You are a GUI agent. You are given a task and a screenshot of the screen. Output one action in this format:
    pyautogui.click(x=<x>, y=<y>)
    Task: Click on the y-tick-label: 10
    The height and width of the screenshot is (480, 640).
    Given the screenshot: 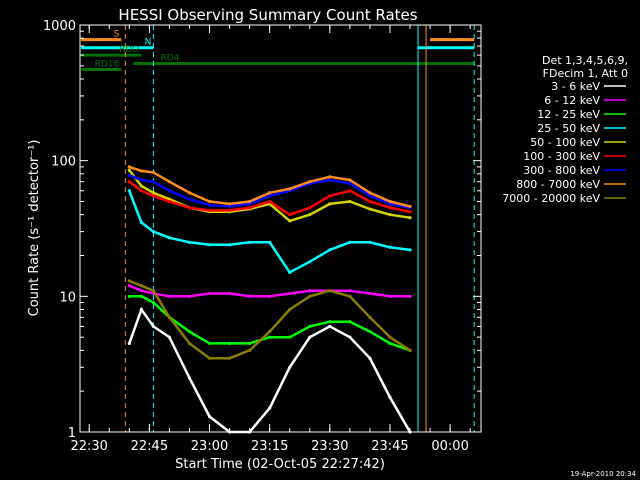 What is the action you would take?
    pyautogui.click(x=67, y=297)
    